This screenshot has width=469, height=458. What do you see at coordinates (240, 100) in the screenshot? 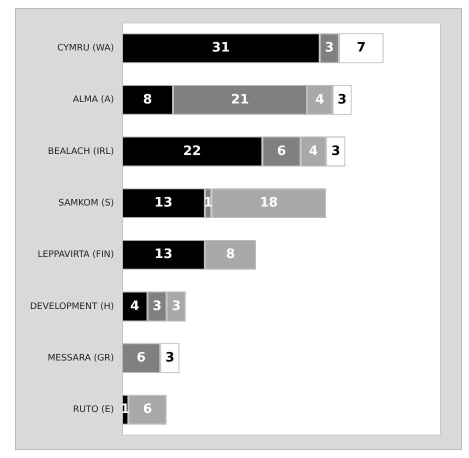
I see `data-label: 21` at bounding box center [240, 100].